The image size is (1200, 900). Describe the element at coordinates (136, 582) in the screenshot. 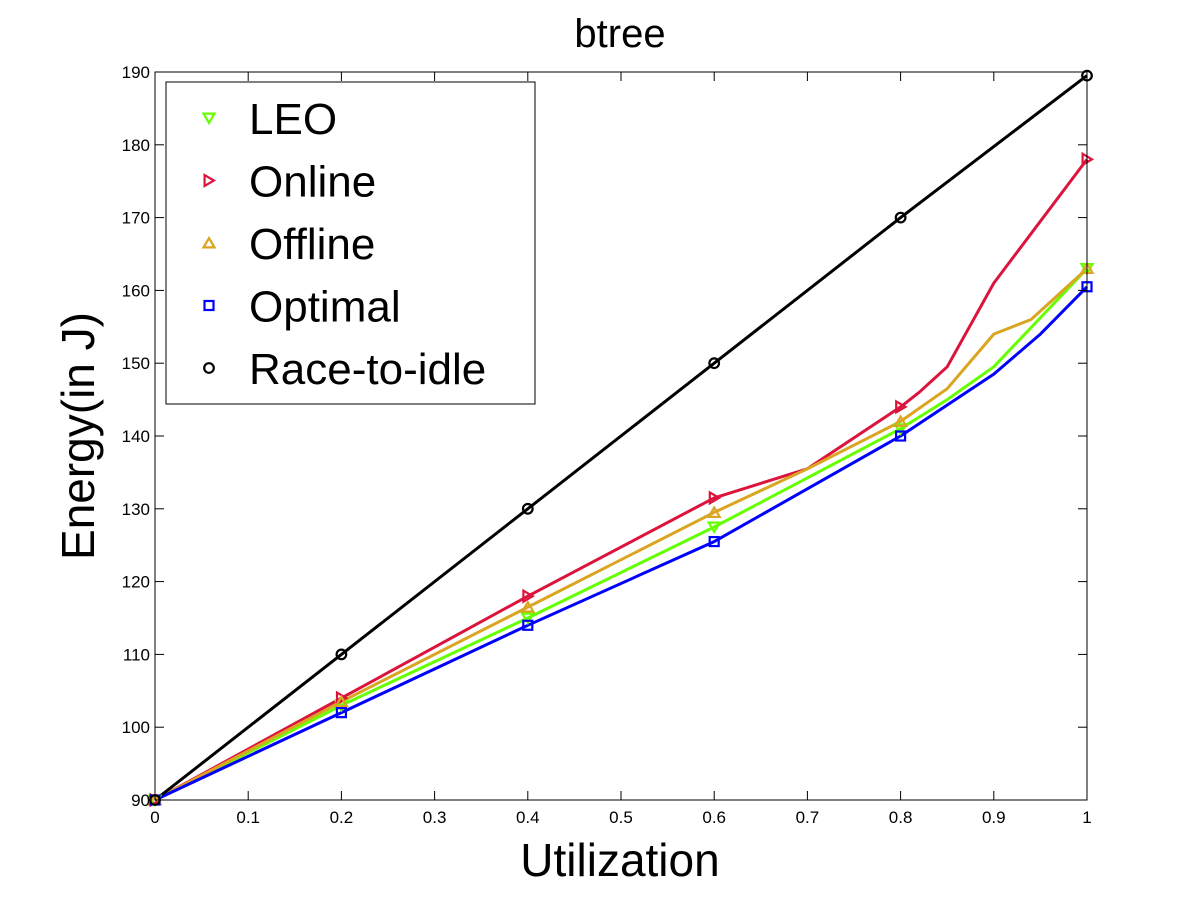

I see `y-tick-label: 120` at that location.